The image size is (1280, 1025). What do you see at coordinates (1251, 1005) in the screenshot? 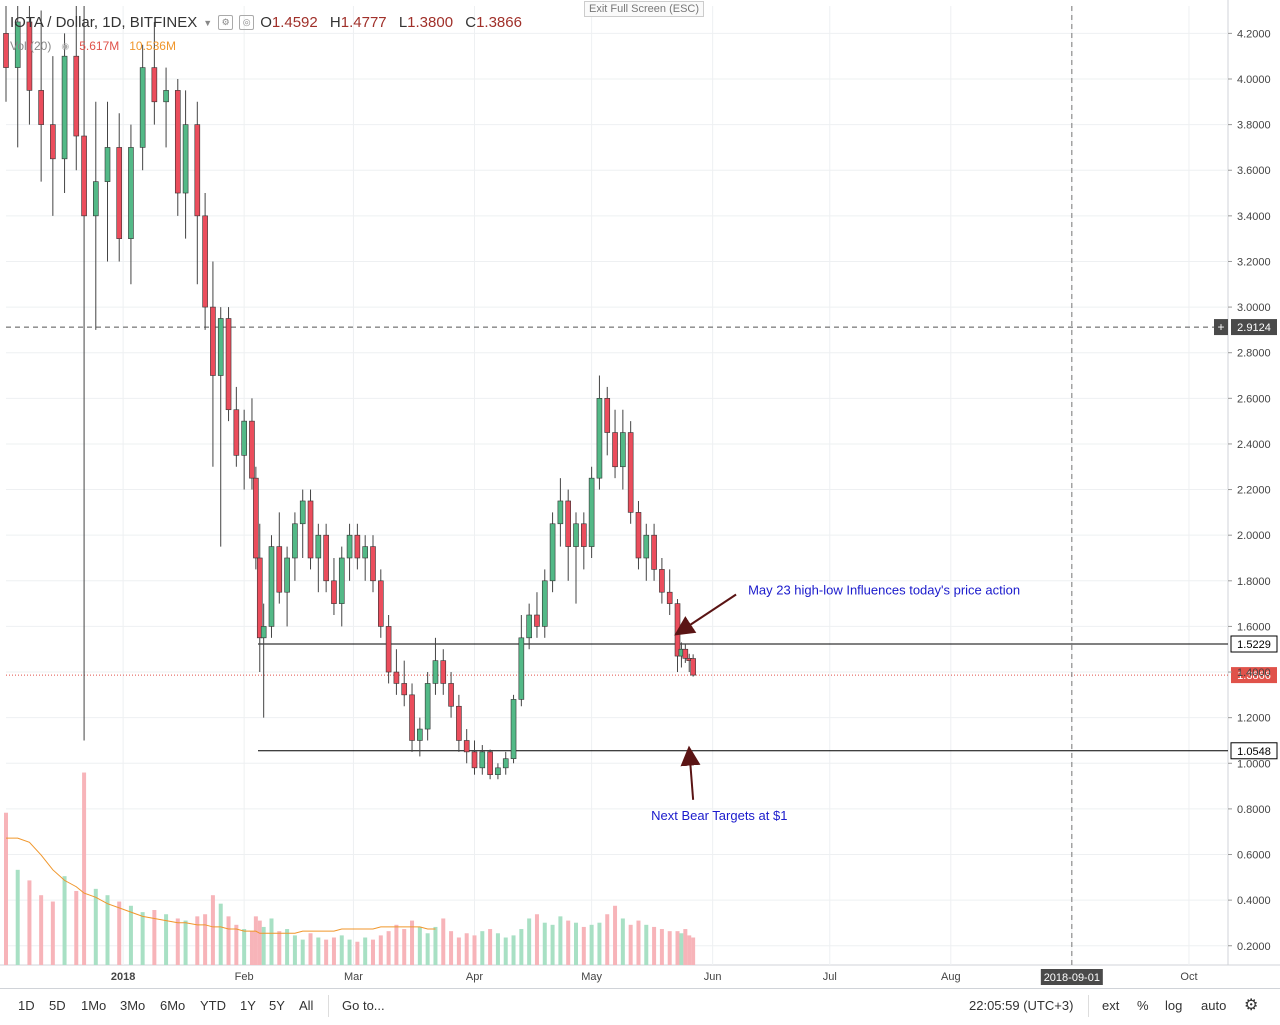
I see `settings-gear-icon: ⚙` at bounding box center [1251, 1005].